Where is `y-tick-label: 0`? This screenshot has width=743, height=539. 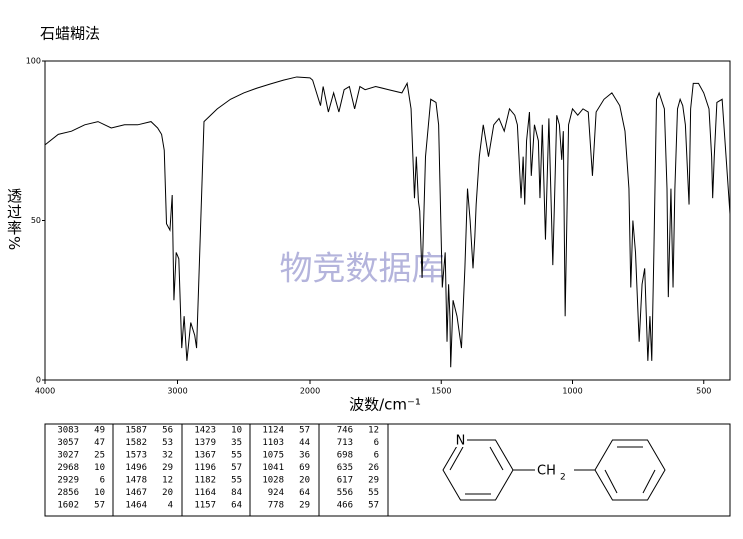 y-tick-label: 0 is located at coordinates (38, 380).